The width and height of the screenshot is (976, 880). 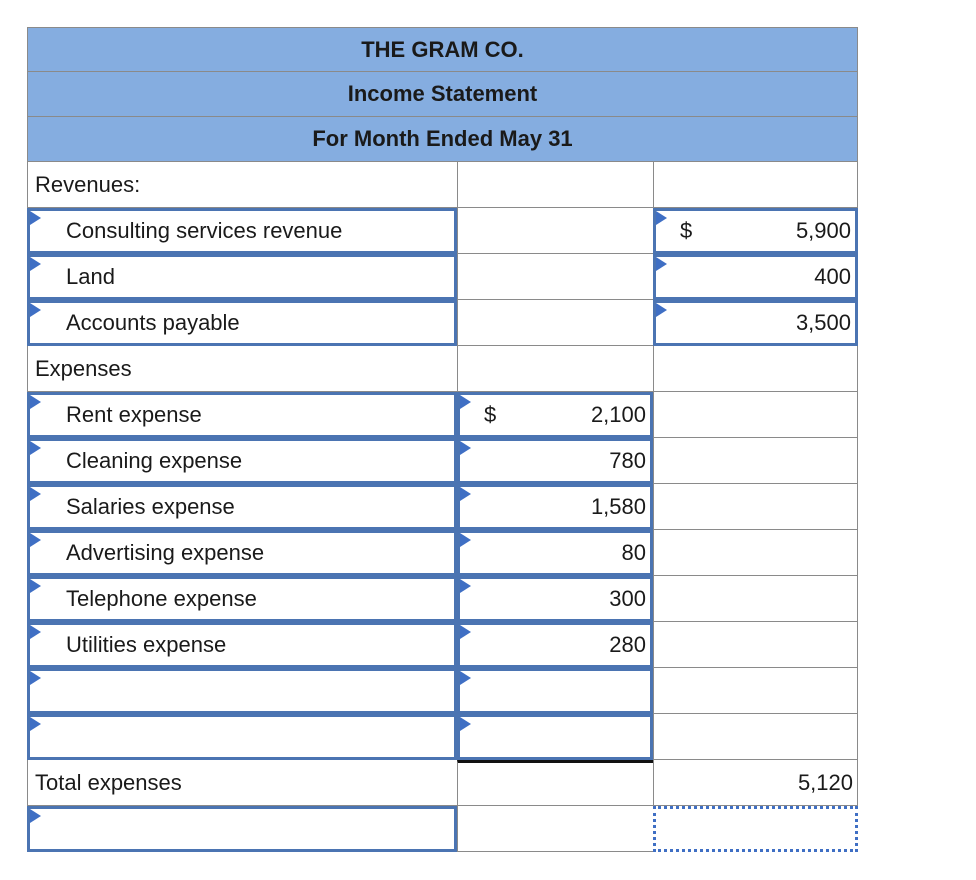 I want to click on revenue-row: Consulting services revenue $ 5,900, so click(x=442, y=231).